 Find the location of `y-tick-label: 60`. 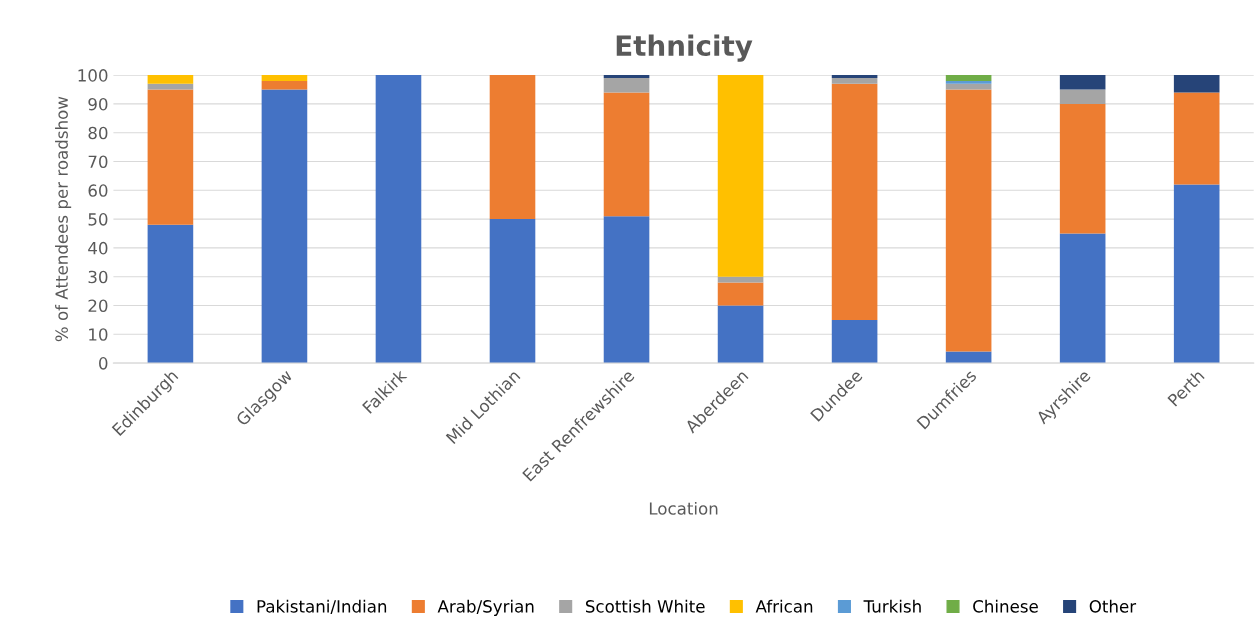

y-tick-label: 60 is located at coordinates (98, 190).